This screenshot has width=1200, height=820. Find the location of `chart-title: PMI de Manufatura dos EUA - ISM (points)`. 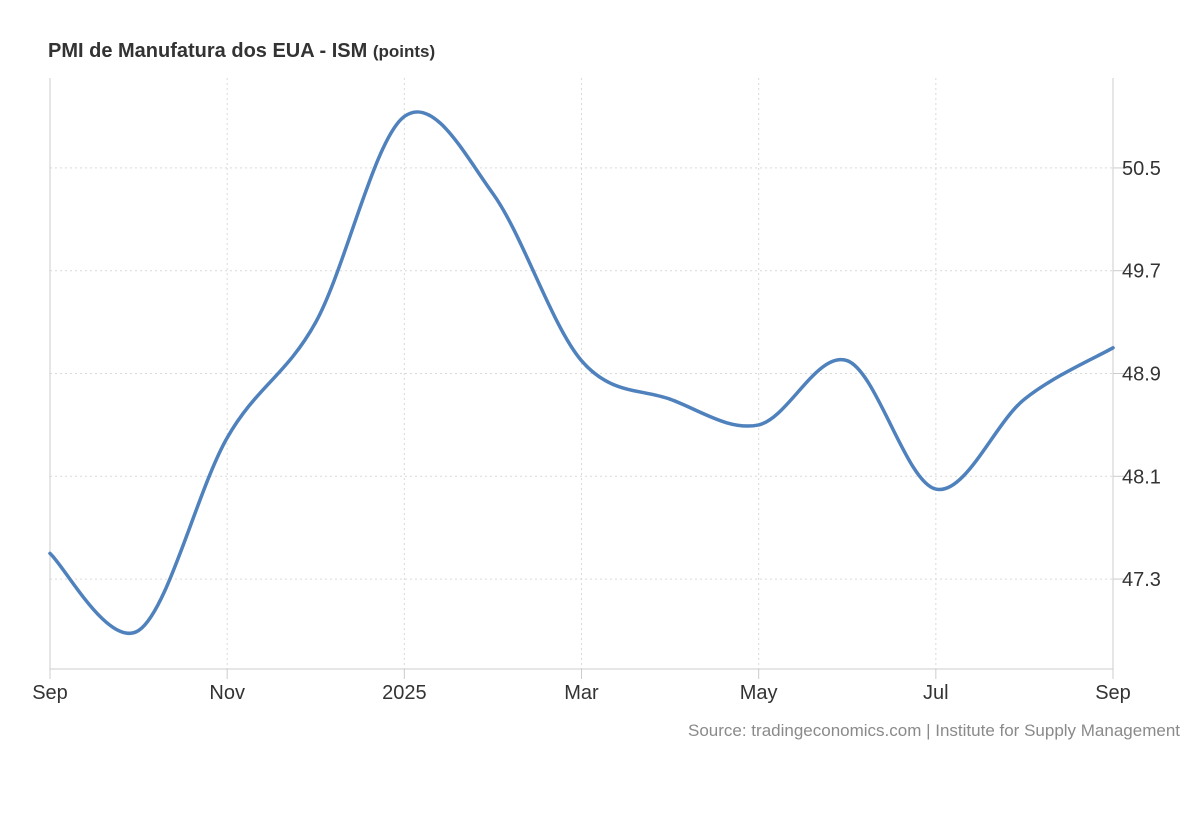

chart-title: PMI de Manufatura dos EUA - ISM (points) is located at coordinates (241, 51).